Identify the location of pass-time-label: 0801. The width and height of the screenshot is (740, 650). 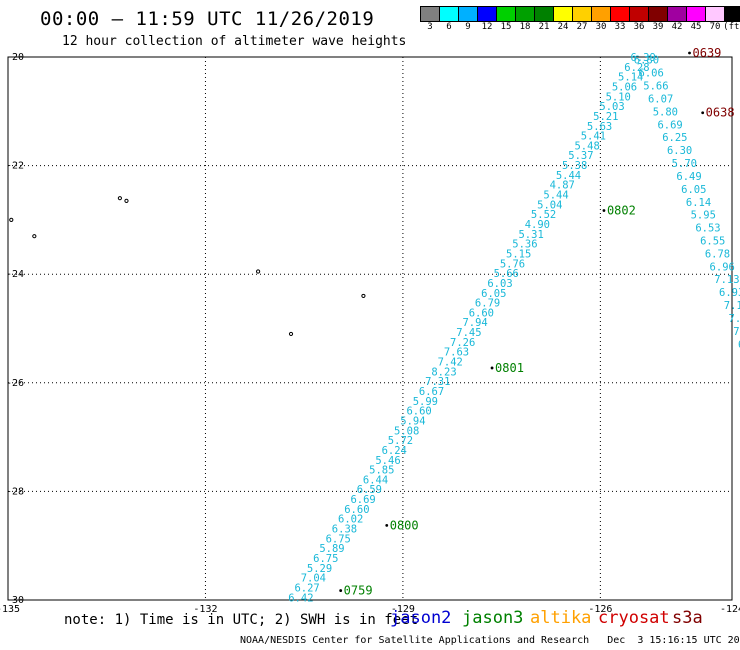
(509, 368).